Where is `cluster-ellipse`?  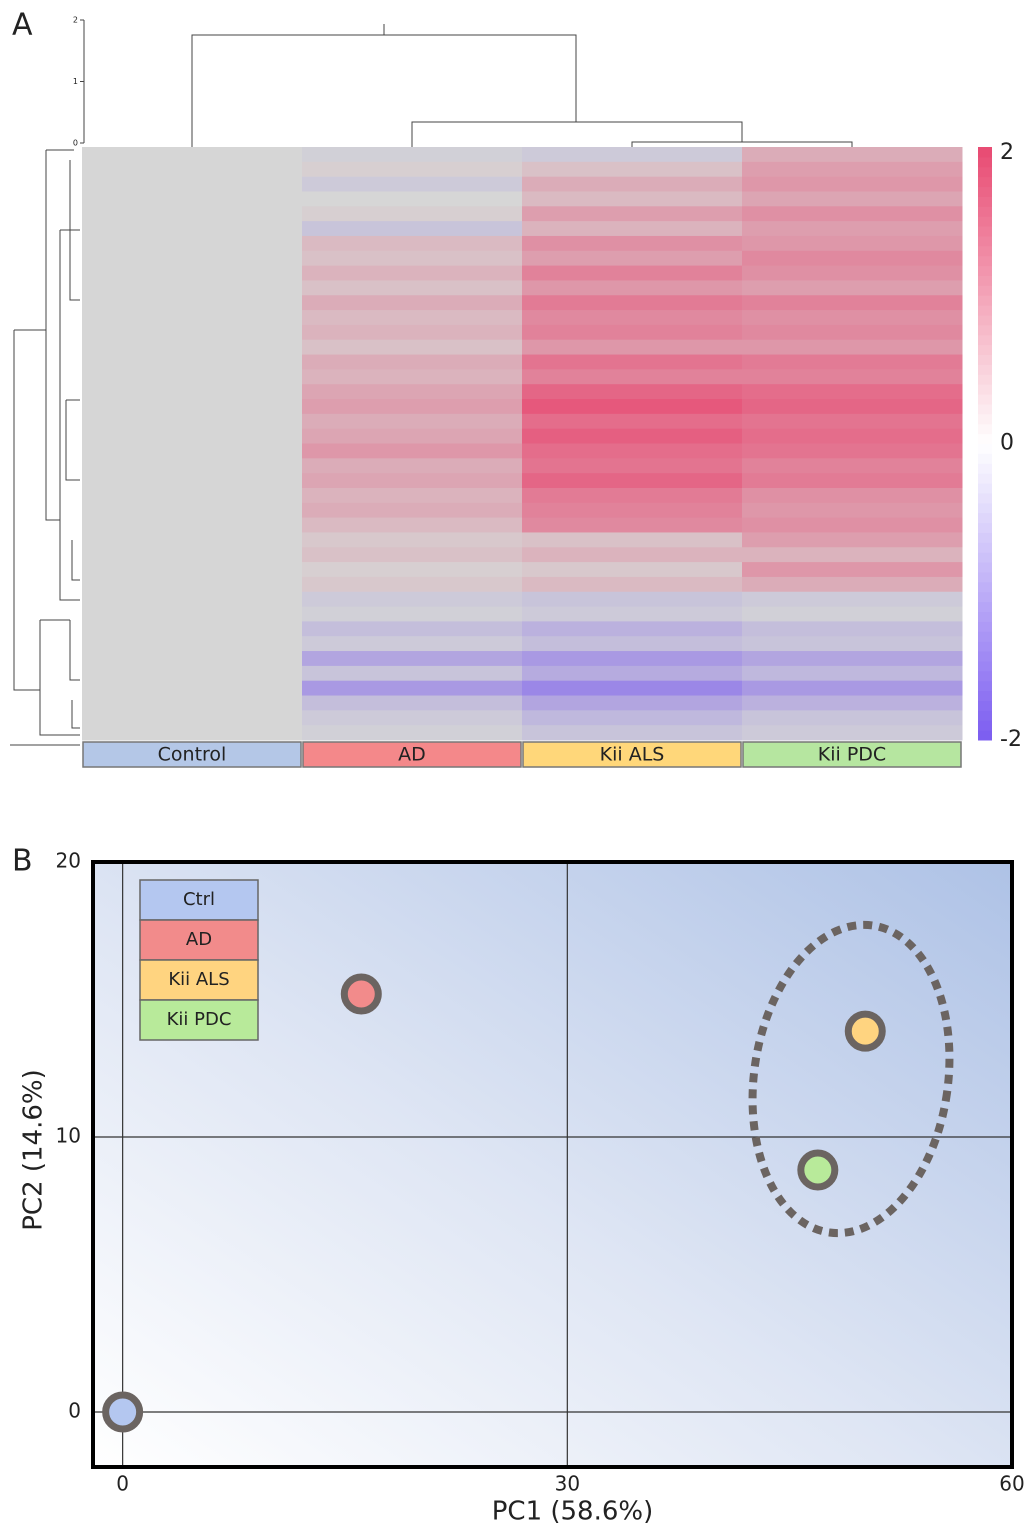 cluster-ellipse is located at coordinates (851, 1079).